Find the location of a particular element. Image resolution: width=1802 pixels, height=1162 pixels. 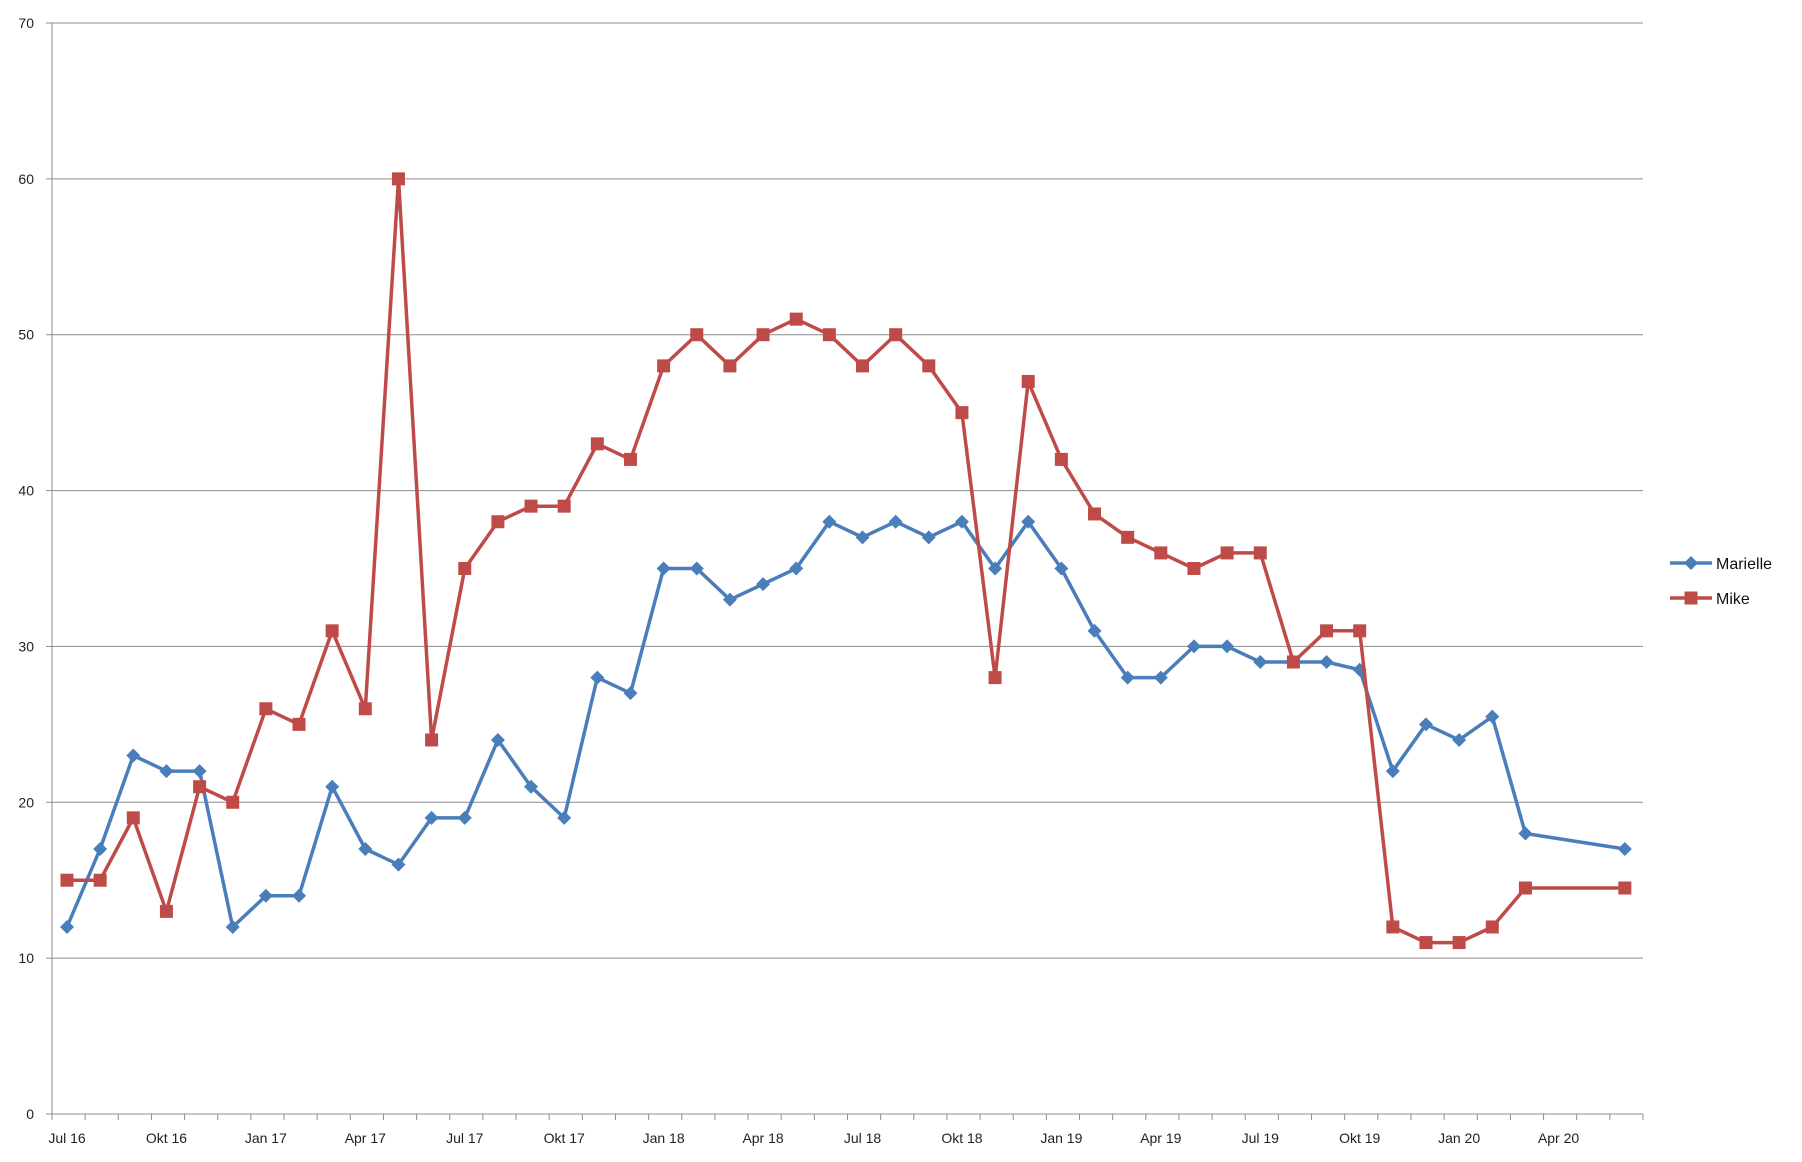

legend-label: Marielle is located at coordinates (1744, 564).